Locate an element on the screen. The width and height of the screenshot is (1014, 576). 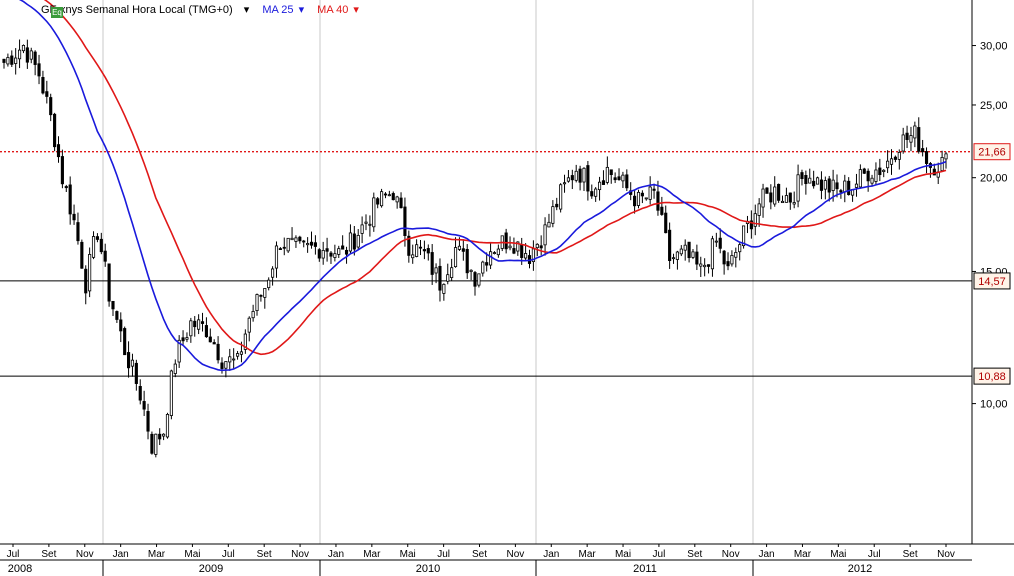
y-tick-label: 25,00 is located at coordinates (994, 106).